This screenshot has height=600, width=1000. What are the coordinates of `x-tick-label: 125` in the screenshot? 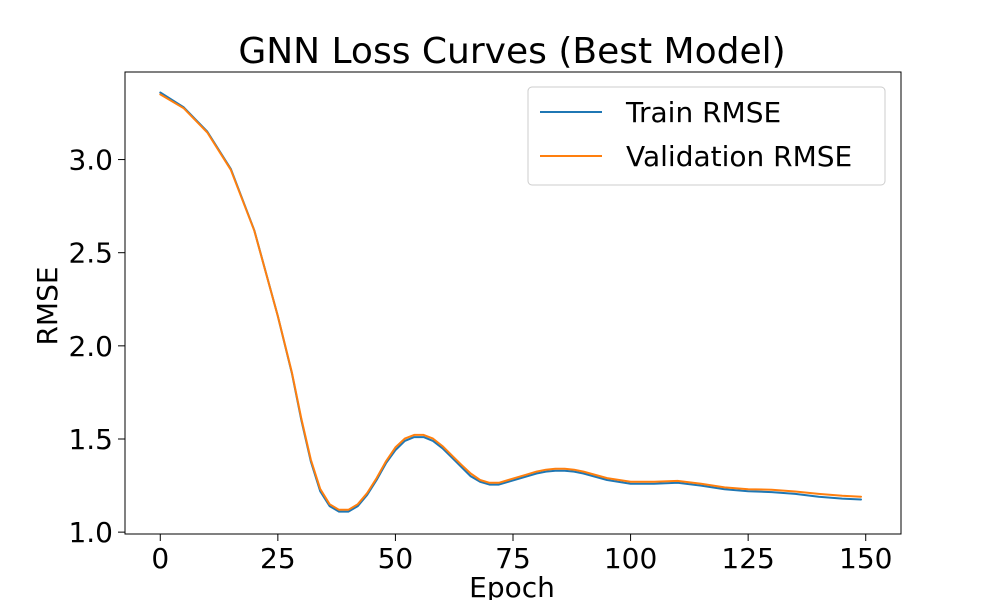 It's located at (747, 558).